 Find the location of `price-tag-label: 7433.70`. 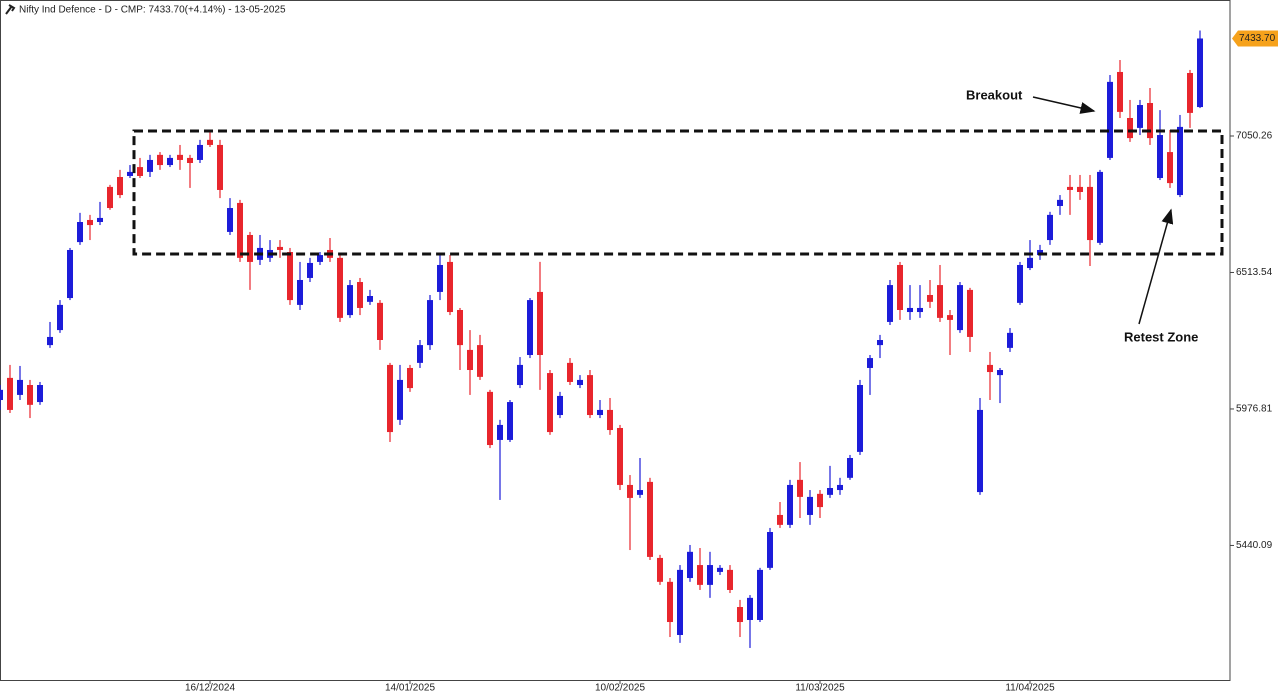

price-tag-label: 7433.70 is located at coordinates (1257, 38).